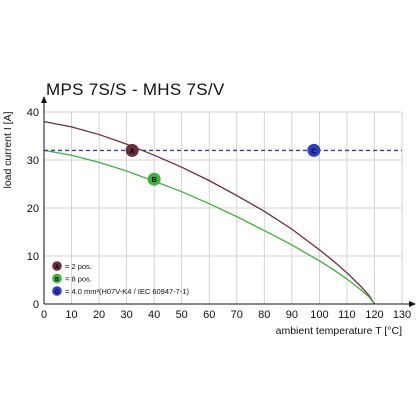 This screenshot has width=416, height=416. What do you see at coordinates (33, 209) in the screenshot?
I see `y-tick-label: 20` at bounding box center [33, 209].